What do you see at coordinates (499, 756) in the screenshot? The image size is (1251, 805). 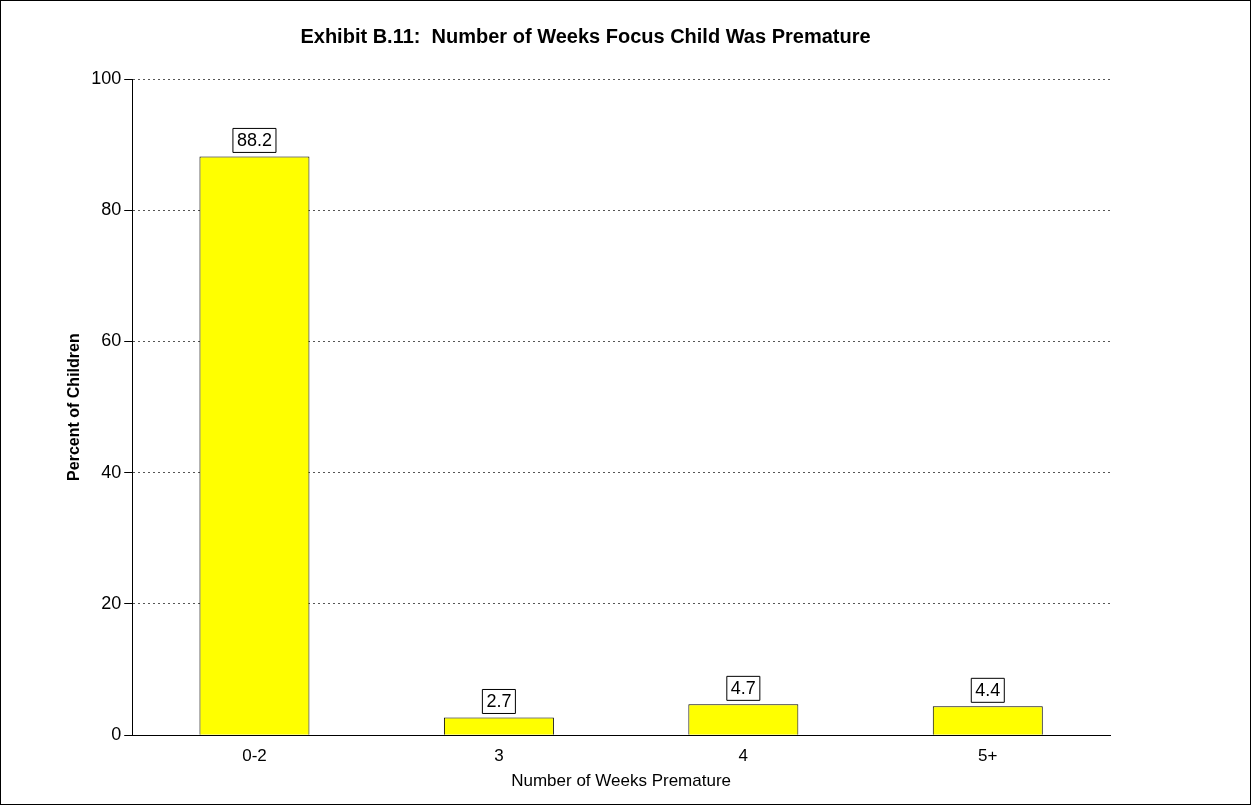 I see `x-tick-label: 3` at bounding box center [499, 756].